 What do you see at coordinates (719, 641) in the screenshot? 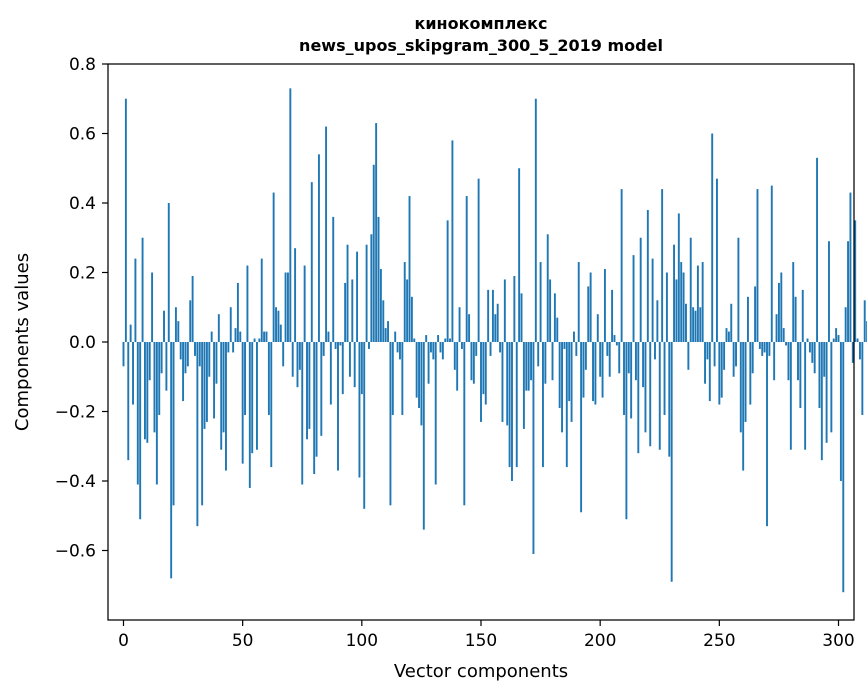
I see `x-tick-label: 250` at bounding box center [719, 641].